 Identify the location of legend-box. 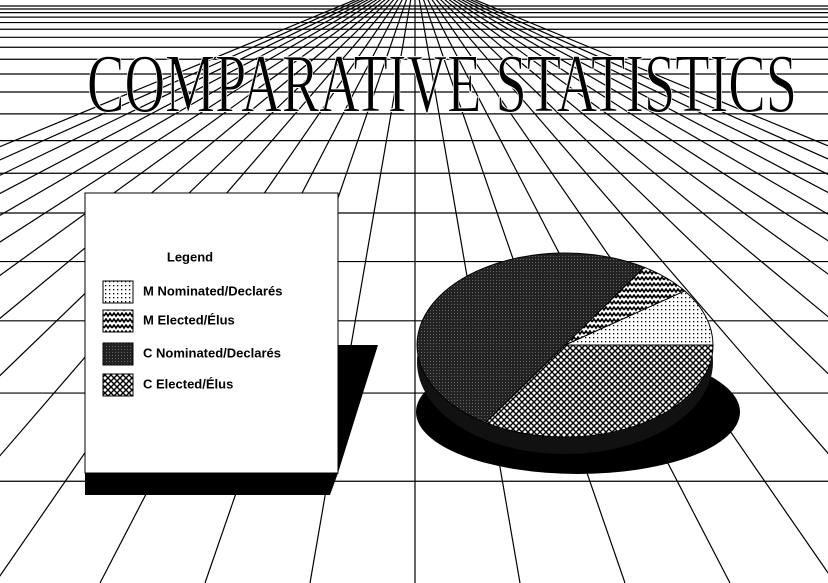
(211, 333).